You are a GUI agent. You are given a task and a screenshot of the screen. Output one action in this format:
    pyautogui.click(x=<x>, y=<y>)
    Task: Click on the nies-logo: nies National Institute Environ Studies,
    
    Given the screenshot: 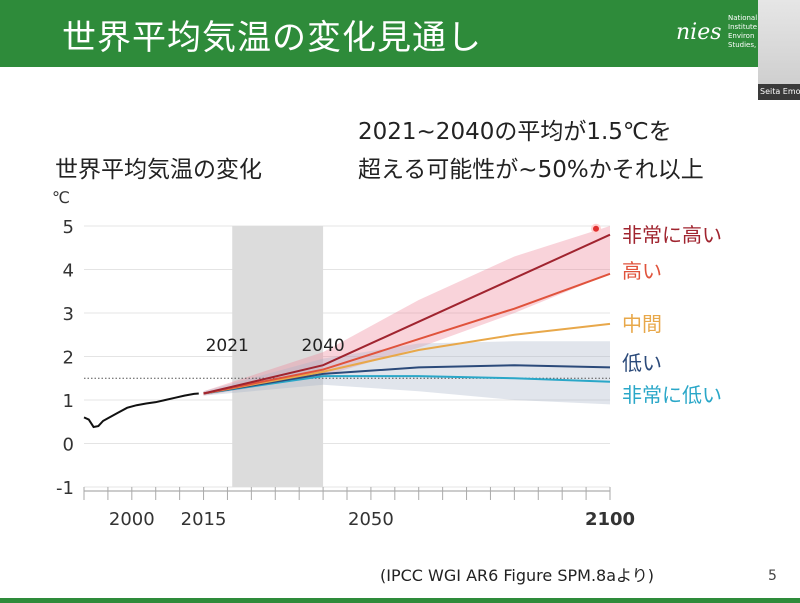 What is the action you would take?
    pyautogui.click(x=717, y=34)
    